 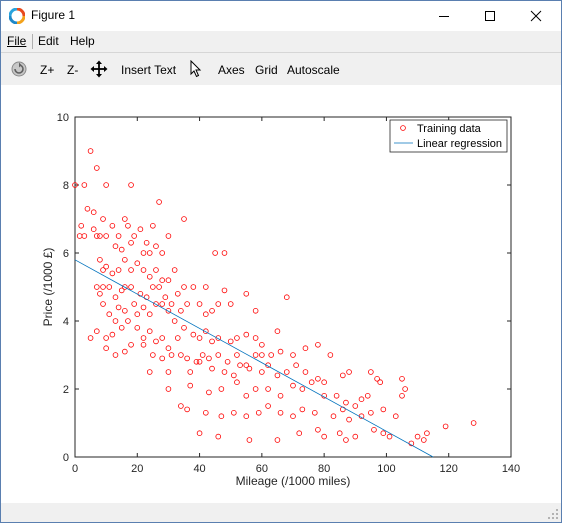 I want to click on maximize-button, so click(x=490, y=16).